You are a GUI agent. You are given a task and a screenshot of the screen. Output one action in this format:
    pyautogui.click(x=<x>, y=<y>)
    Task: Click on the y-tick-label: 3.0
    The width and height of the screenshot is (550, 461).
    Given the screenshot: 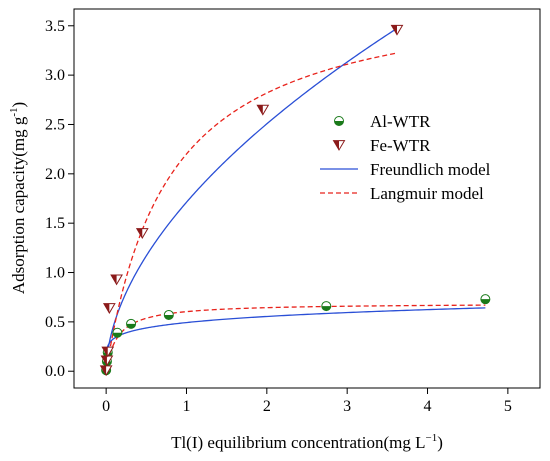 What is the action you would take?
    pyautogui.click(x=55, y=75)
    